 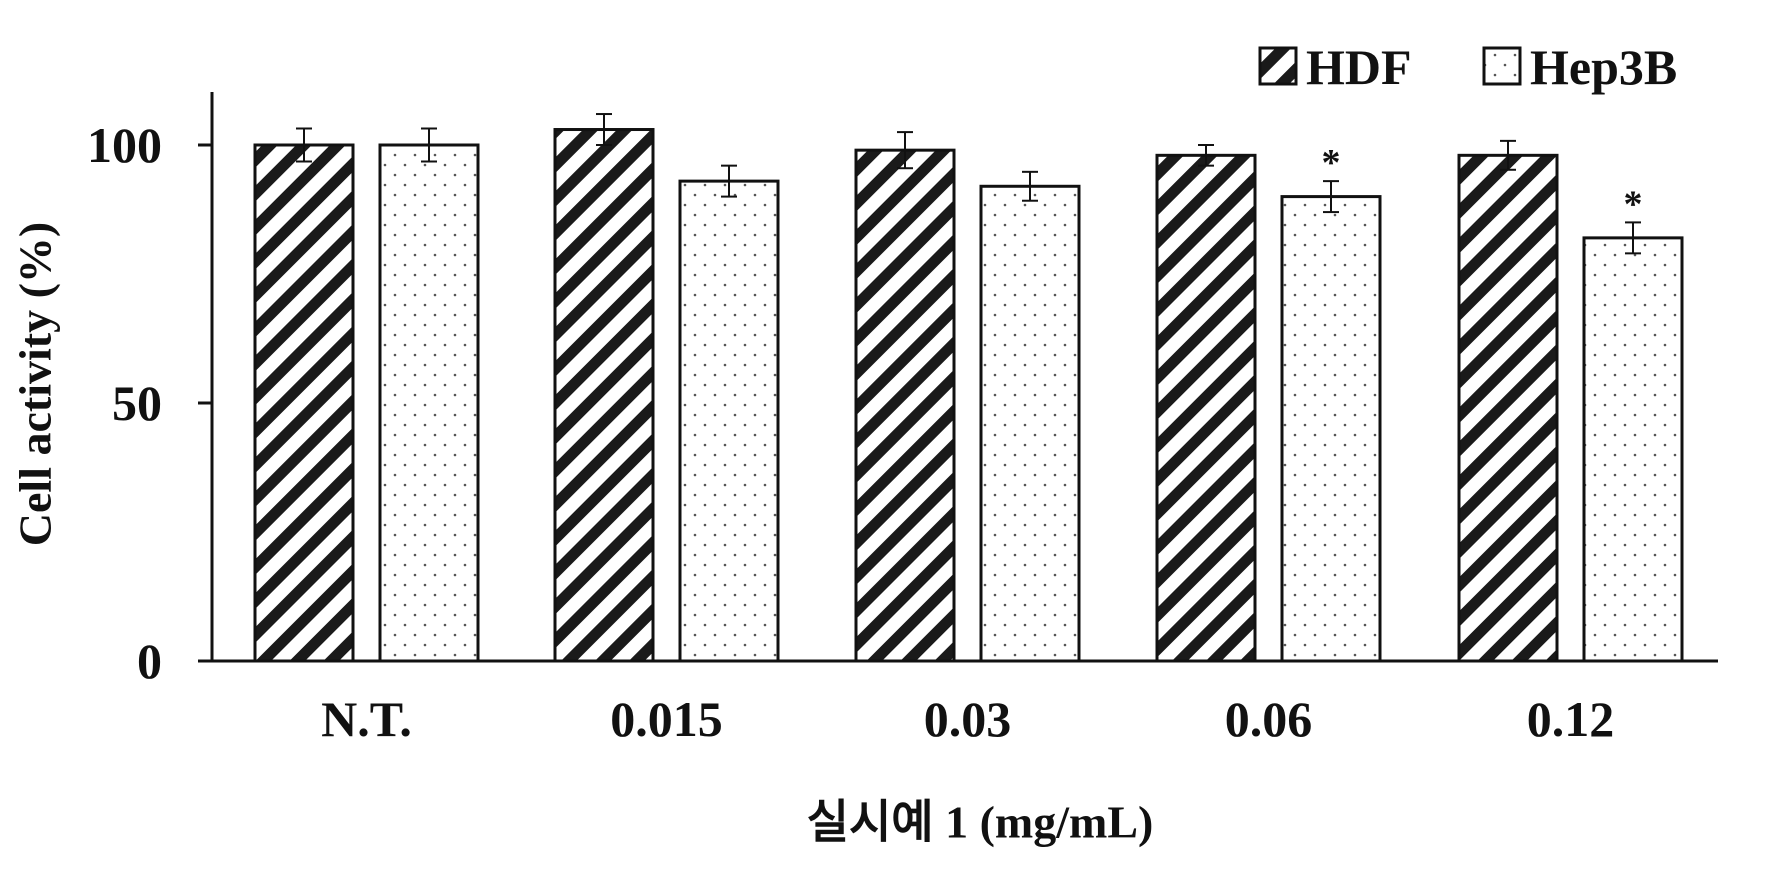 What do you see at coordinates (429, 403) in the screenshot?
I see `bar-hep3b-n-t` at bounding box center [429, 403].